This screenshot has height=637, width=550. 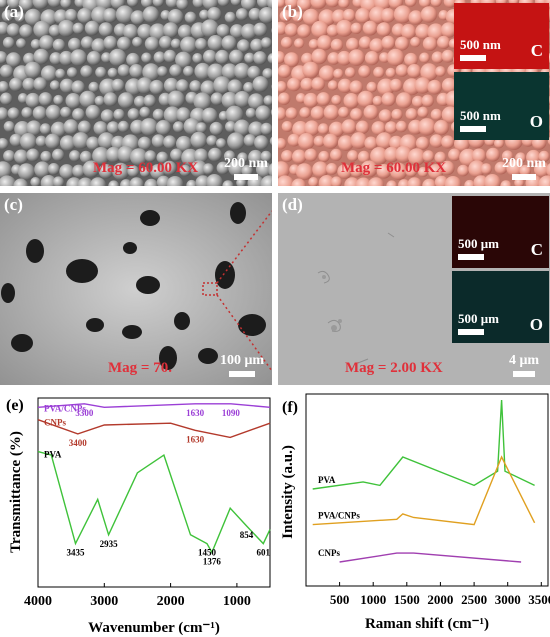 I want to click on scale-bar-a: 200 nm, so click(x=246, y=168).